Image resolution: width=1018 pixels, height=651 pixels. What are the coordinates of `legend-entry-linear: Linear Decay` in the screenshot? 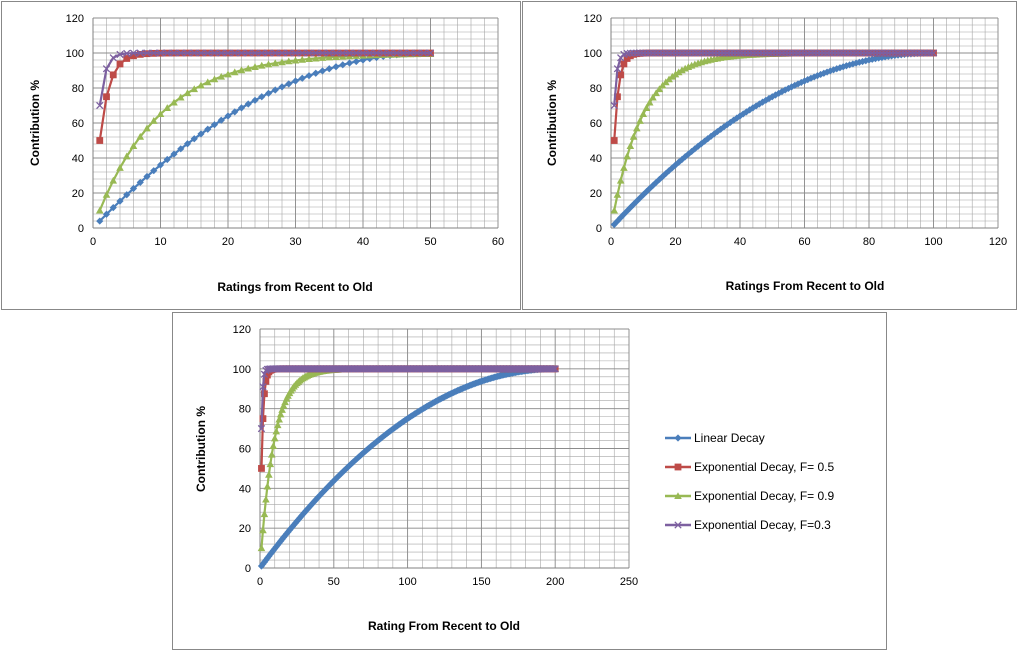 It's located at (715, 438).